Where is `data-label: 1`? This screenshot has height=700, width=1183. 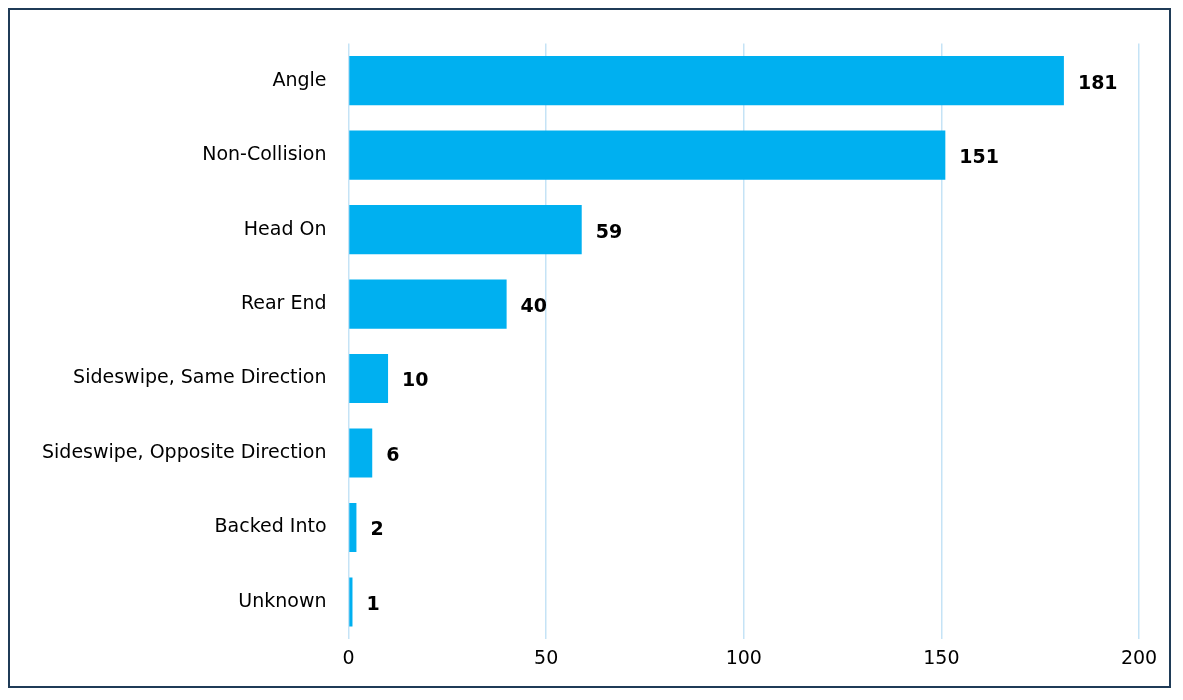
data-label: 1 is located at coordinates (373, 602).